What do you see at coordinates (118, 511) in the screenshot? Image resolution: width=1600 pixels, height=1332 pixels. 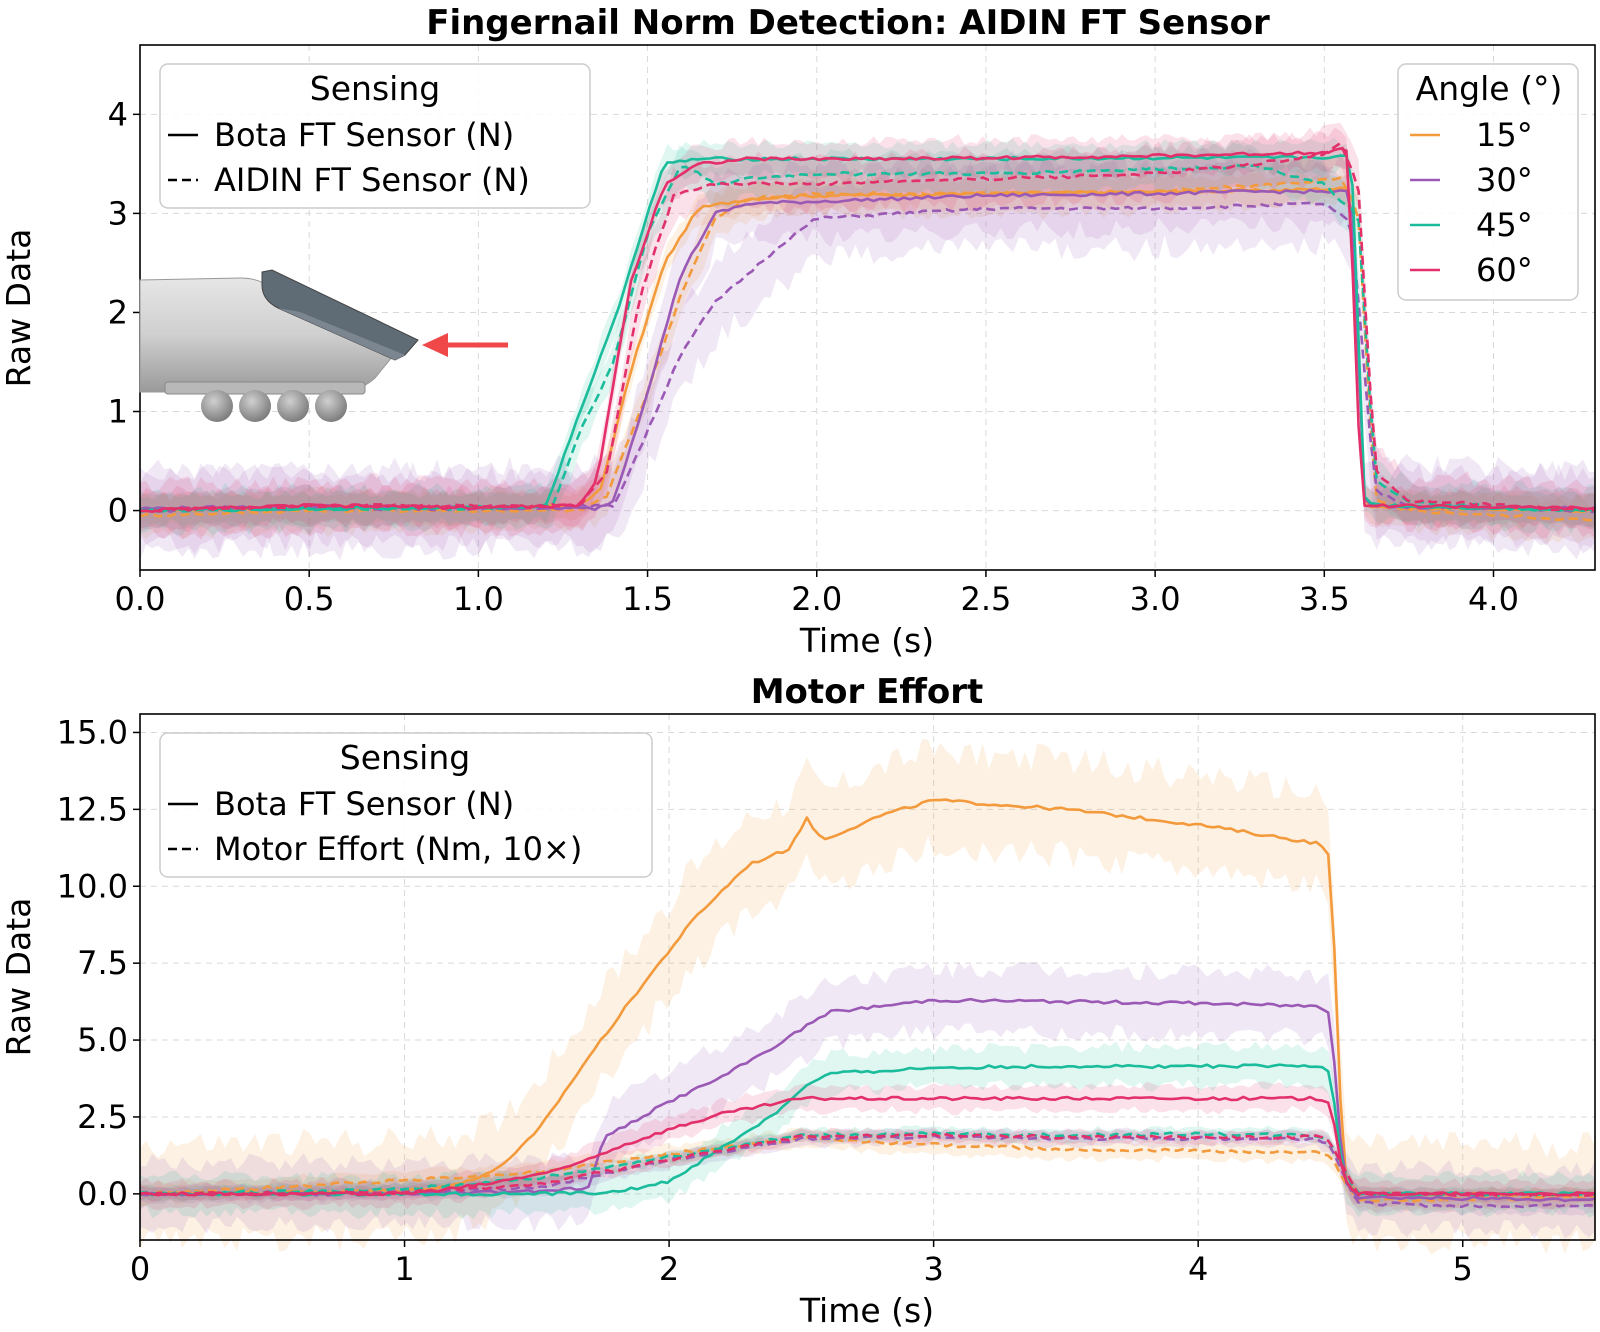 I see `y-tick-label: 0` at bounding box center [118, 511].